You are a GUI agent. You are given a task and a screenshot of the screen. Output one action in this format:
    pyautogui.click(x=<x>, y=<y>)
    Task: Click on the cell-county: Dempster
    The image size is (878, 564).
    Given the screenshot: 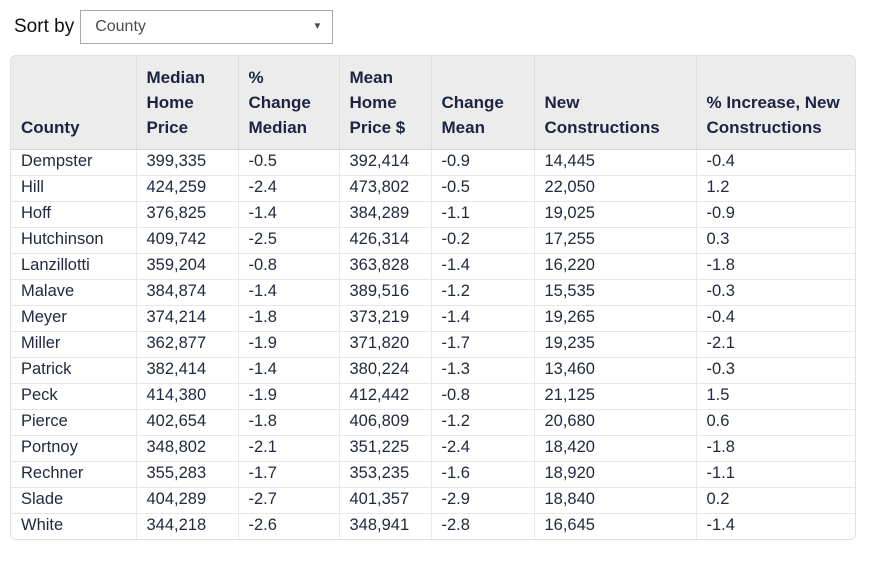 What is the action you would take?
    pyautogui.click(x=73, y=162)
    